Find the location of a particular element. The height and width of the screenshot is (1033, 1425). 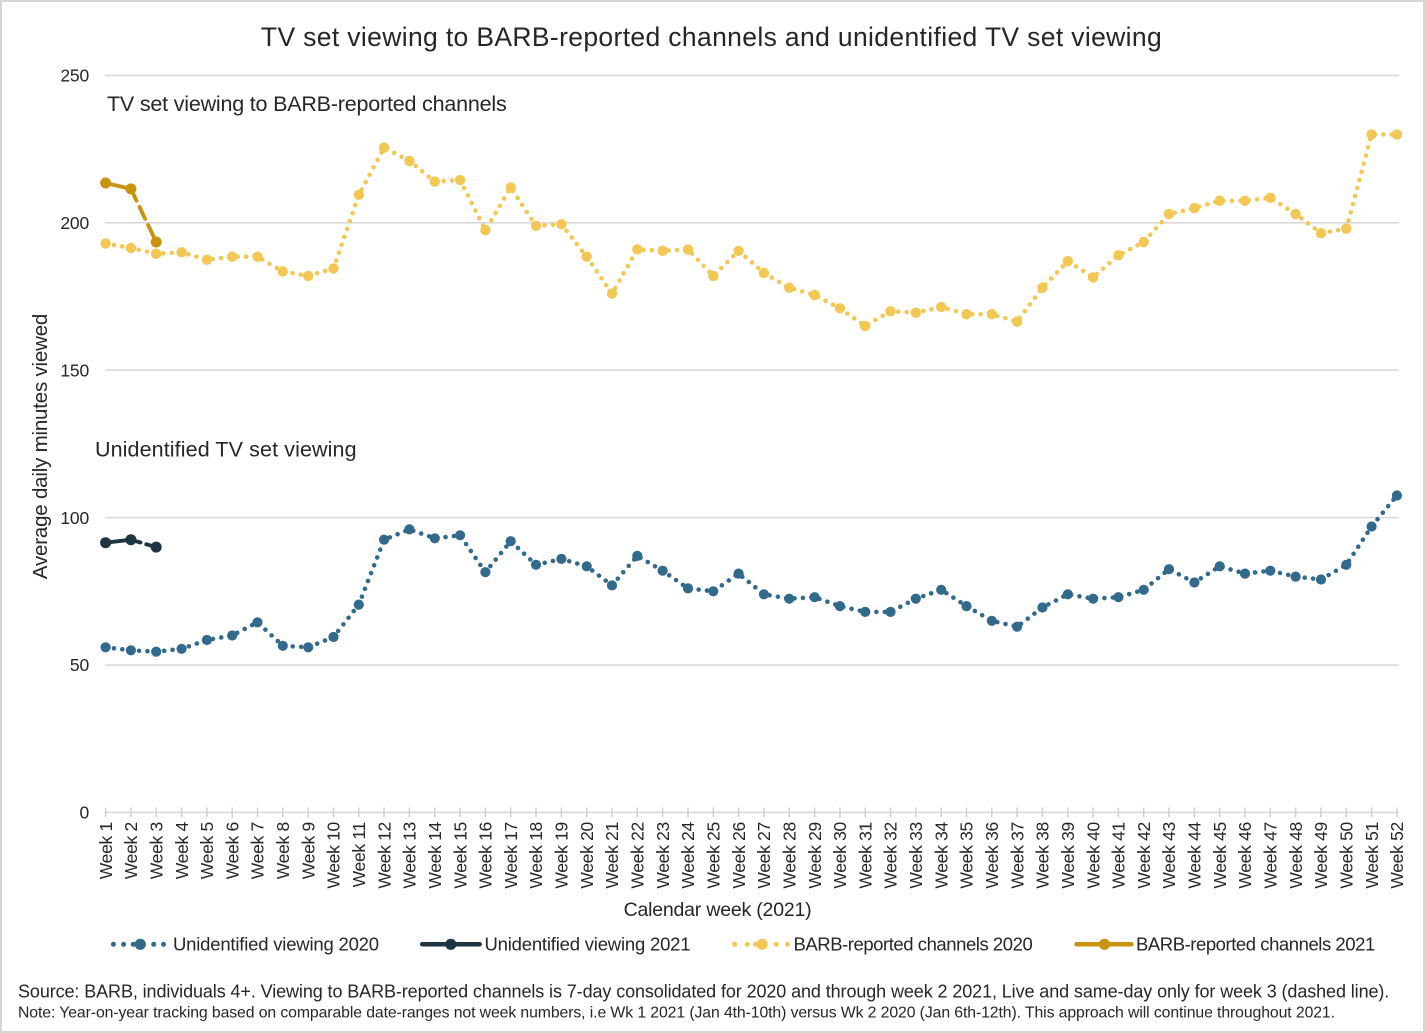

svg-text: Week 20 is located at coordinates (587, 854).